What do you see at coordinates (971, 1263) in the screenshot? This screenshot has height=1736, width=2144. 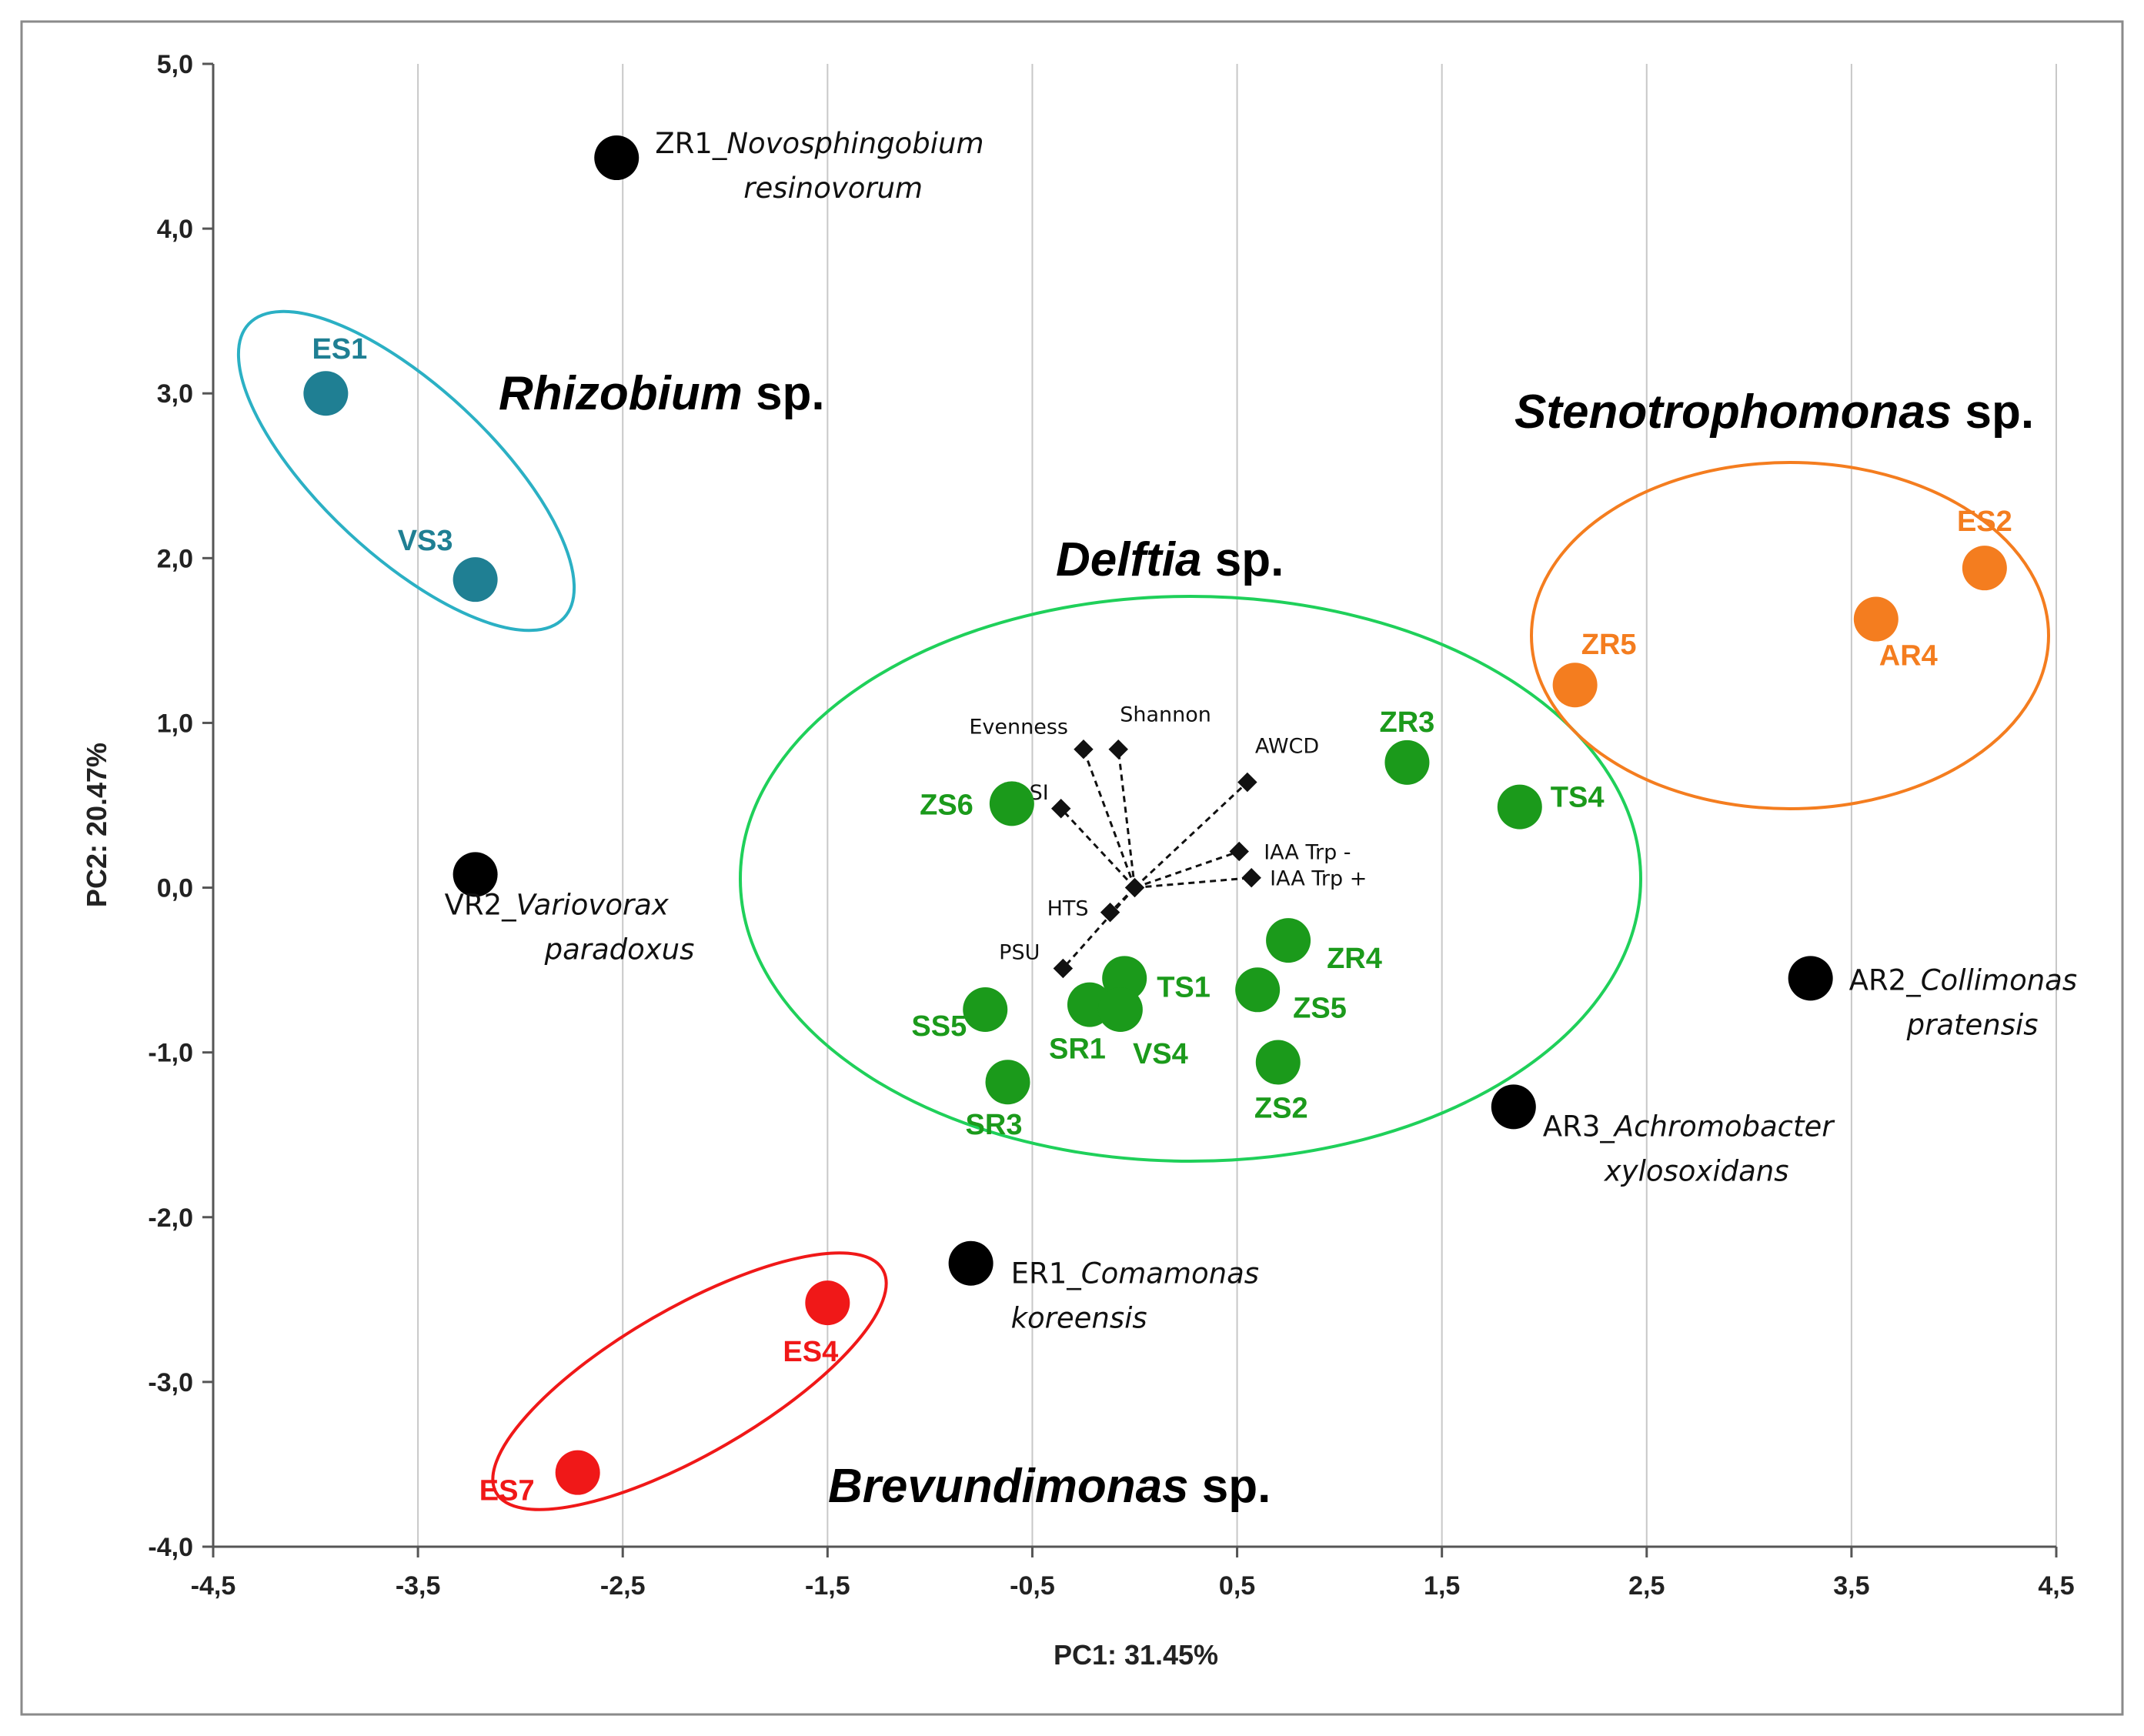 I see `data-point-er1` at bounding box center [971, 1263].